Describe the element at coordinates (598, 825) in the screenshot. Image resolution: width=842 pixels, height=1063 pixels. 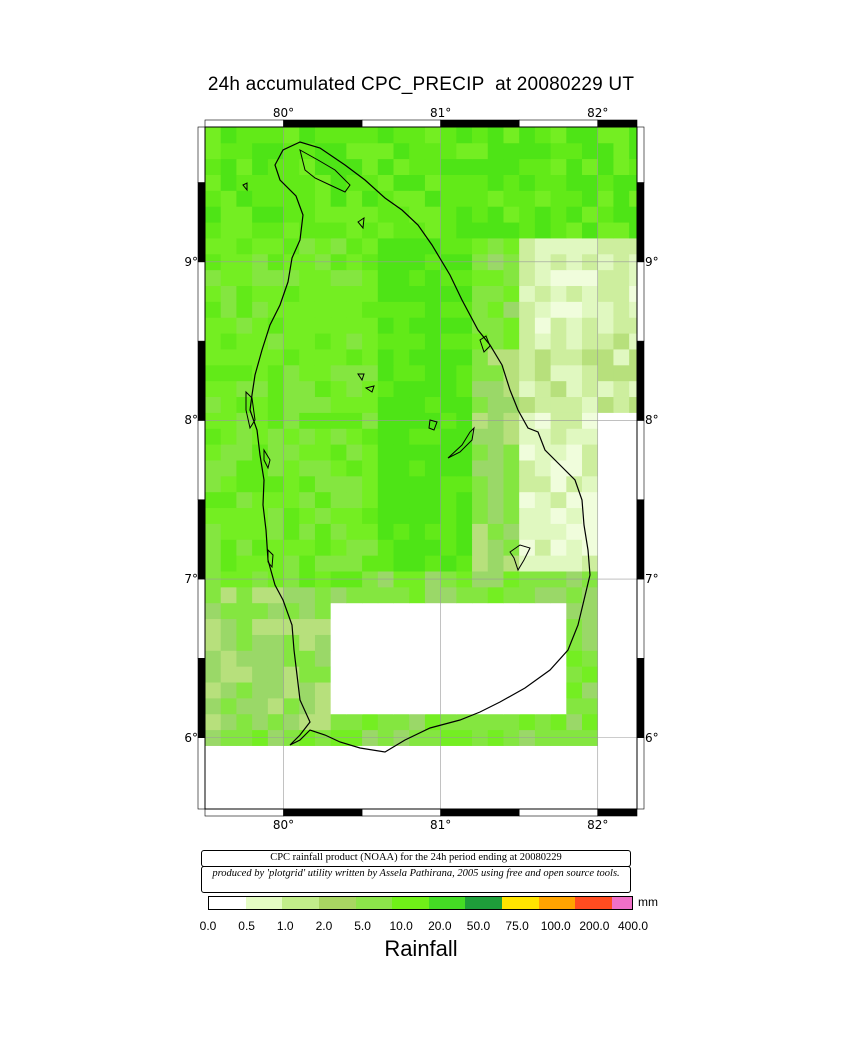
I see `lon-tick-label-bottom: 82°` at that location.